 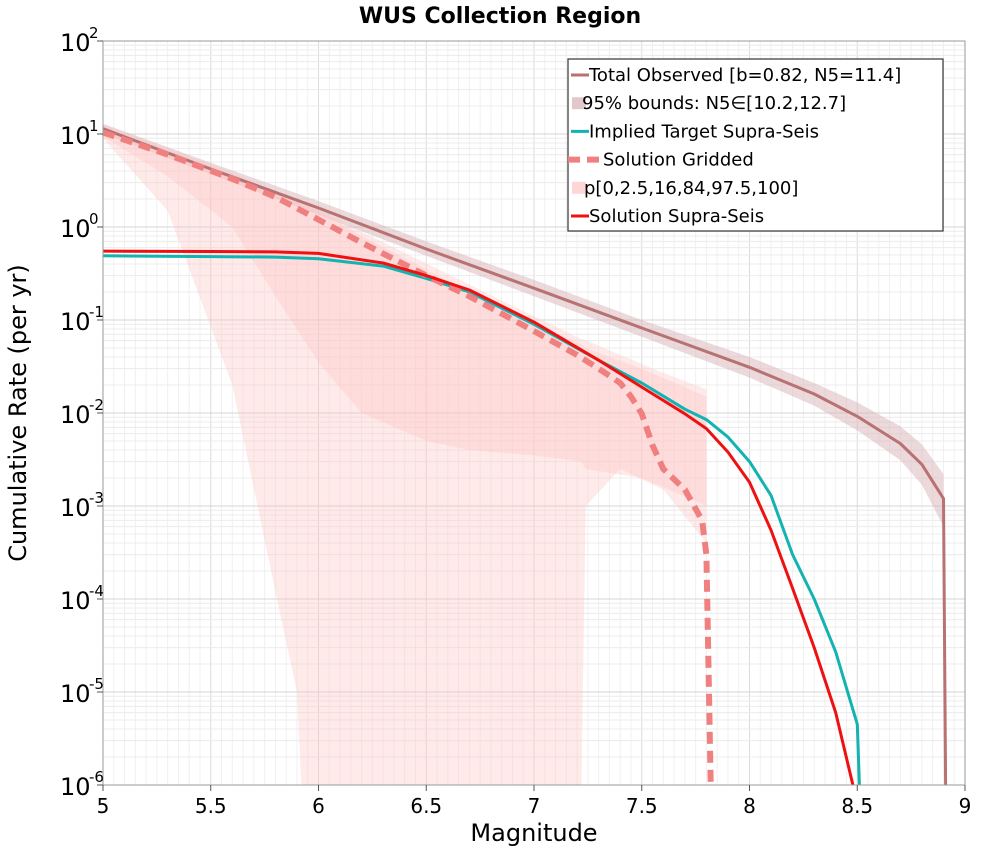 I want to click on chart-title: WUS Collection Region, so click(x=500, y=16).